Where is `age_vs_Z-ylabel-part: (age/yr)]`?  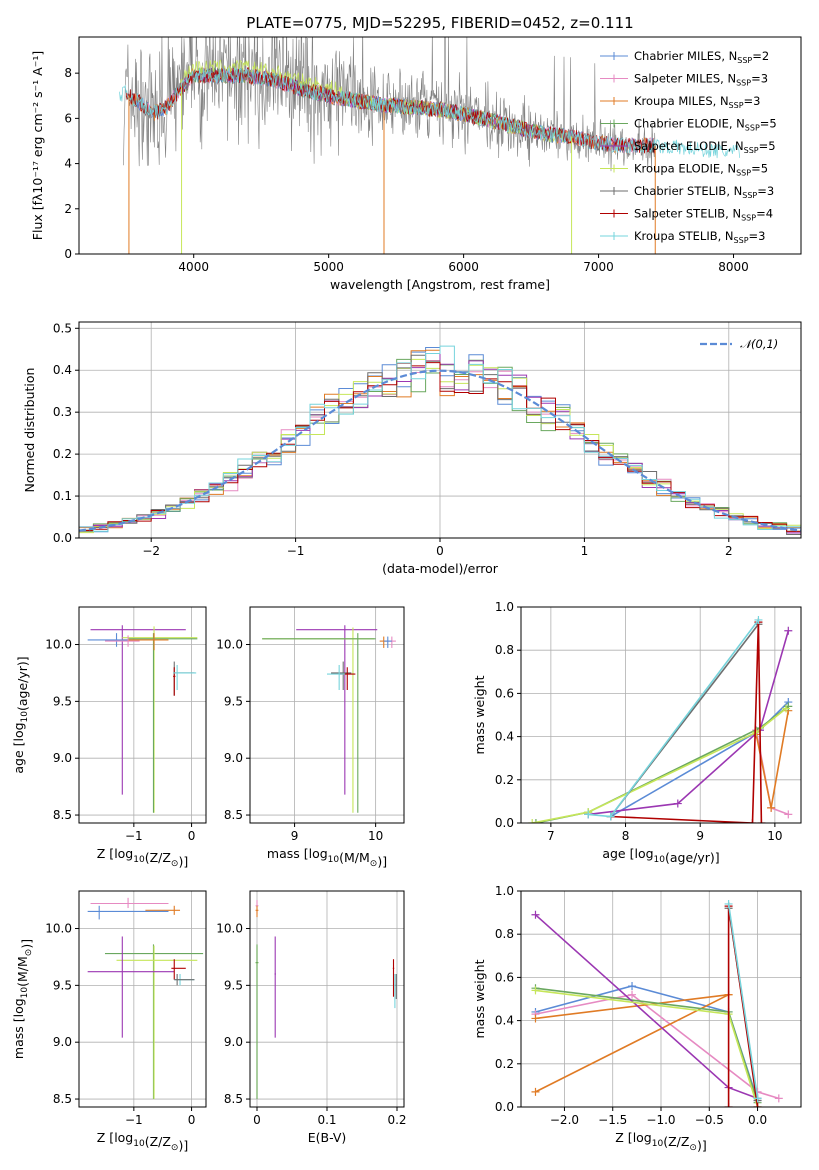 age_vs_Z-ylabel-part: (age/yr)] is located at coordinates (22, 683).